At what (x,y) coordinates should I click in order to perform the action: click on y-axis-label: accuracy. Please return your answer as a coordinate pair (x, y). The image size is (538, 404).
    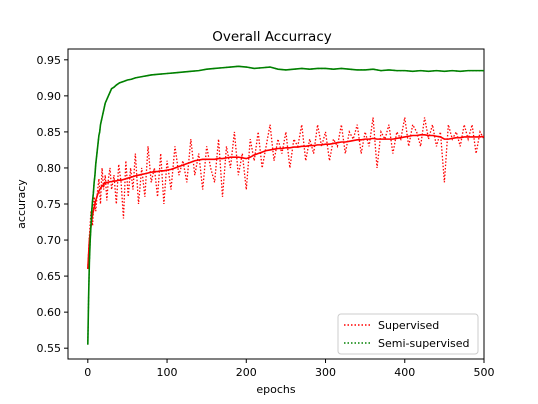
    Looking at the image, I should click on (21, 204).